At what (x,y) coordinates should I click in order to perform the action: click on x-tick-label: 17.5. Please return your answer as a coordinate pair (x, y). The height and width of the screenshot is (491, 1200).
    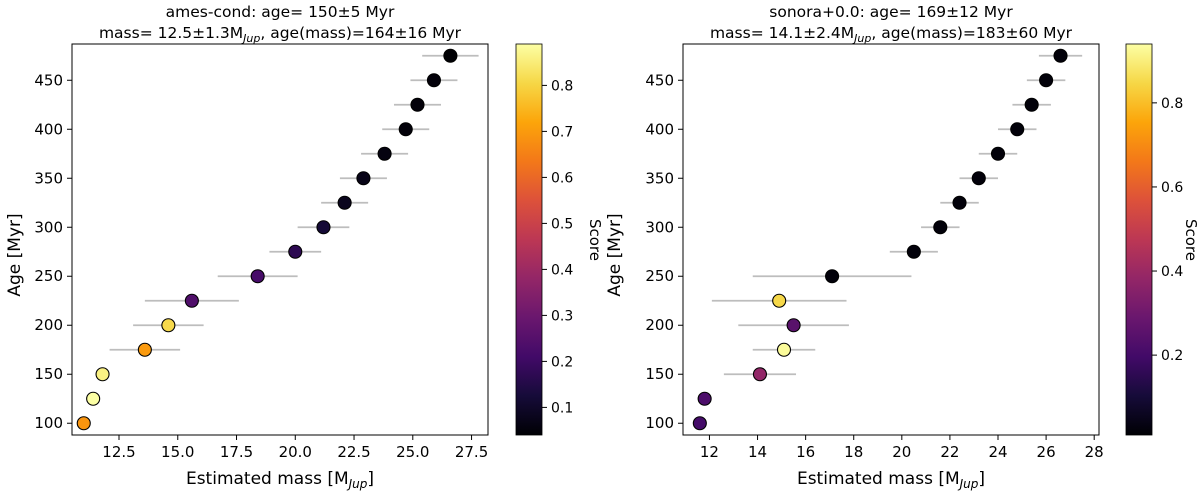
    Looking at the image, I should click on (236, 452).